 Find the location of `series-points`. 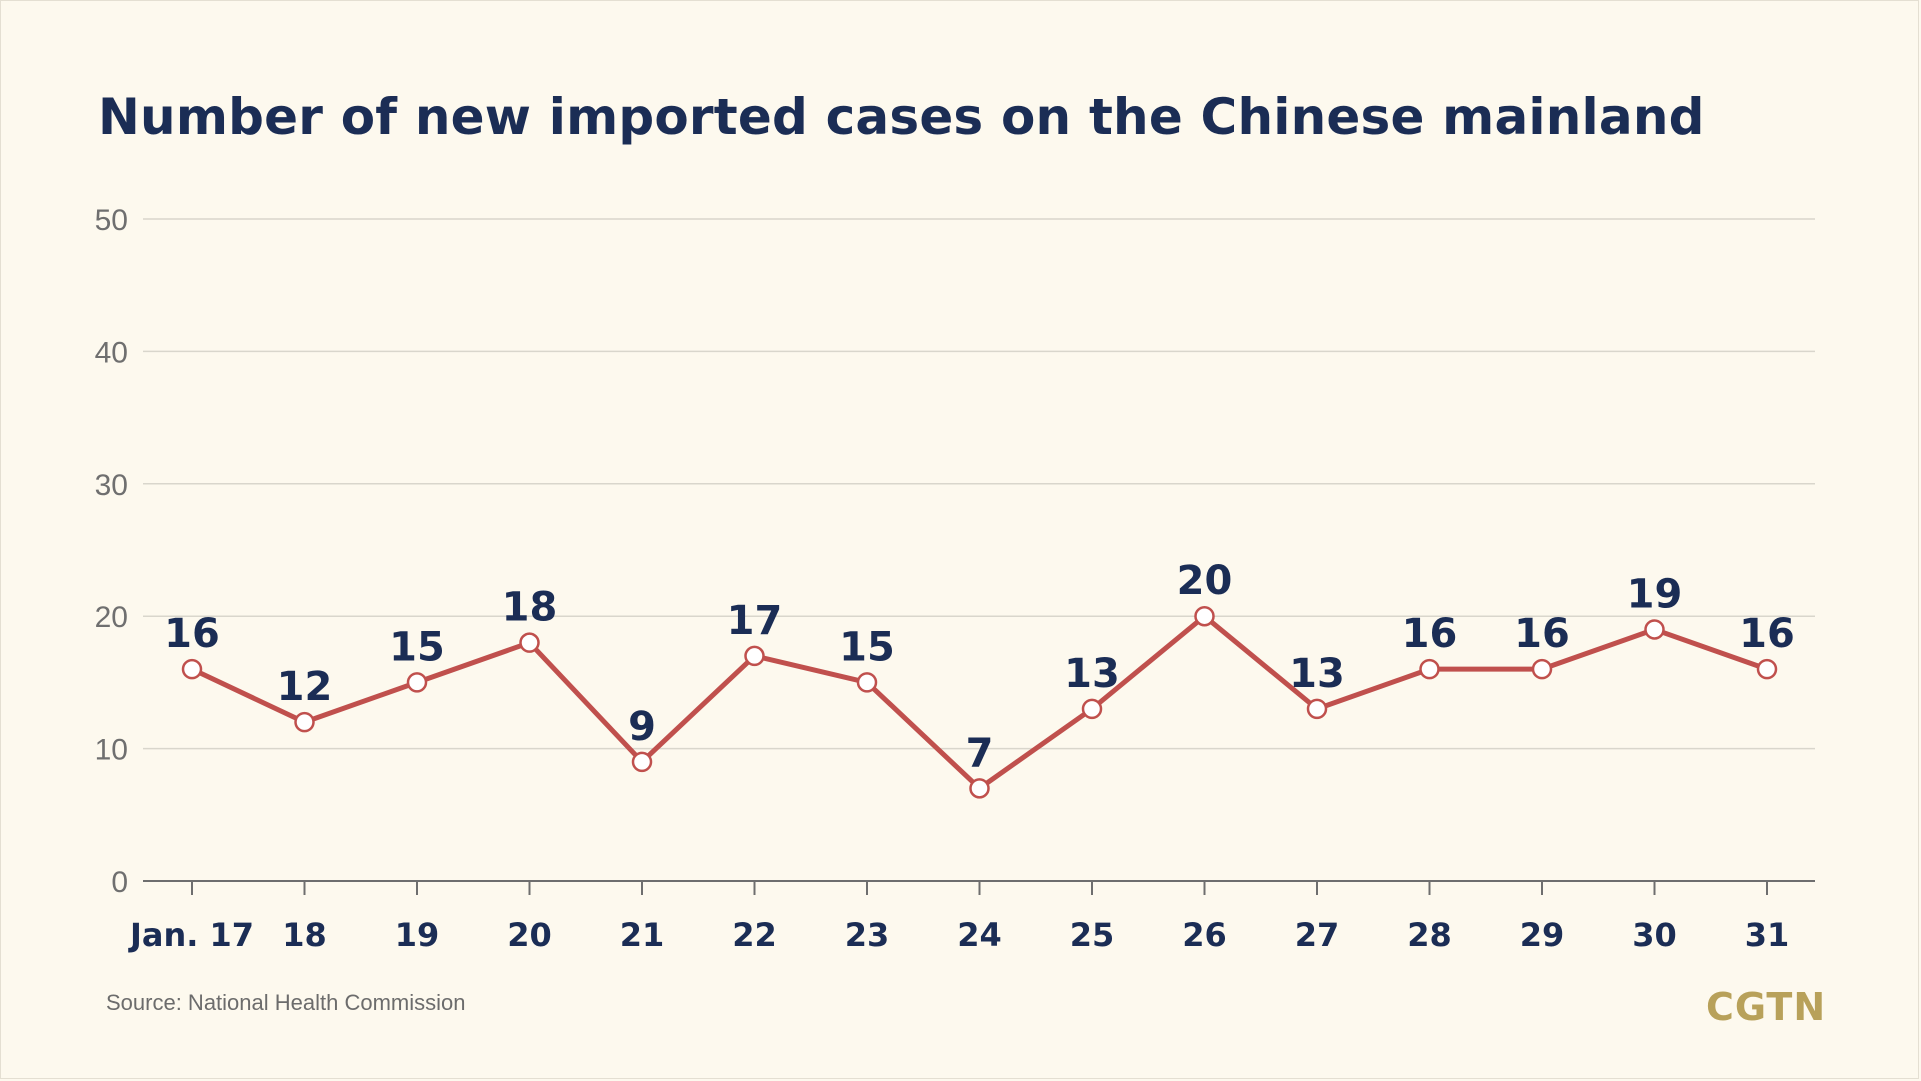

series-points is located at coordinates (979, 702).